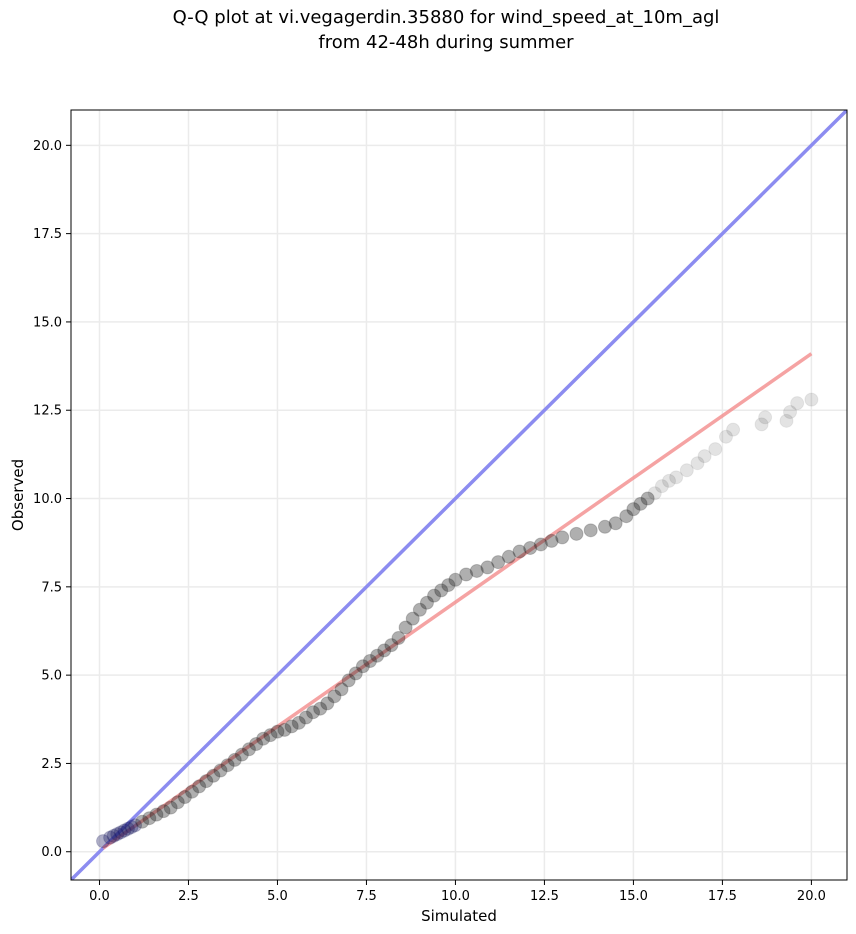  Describe the element at coordinates (544, 896) in the screenshot. I see `x-tick-label: 12.5` at that location.